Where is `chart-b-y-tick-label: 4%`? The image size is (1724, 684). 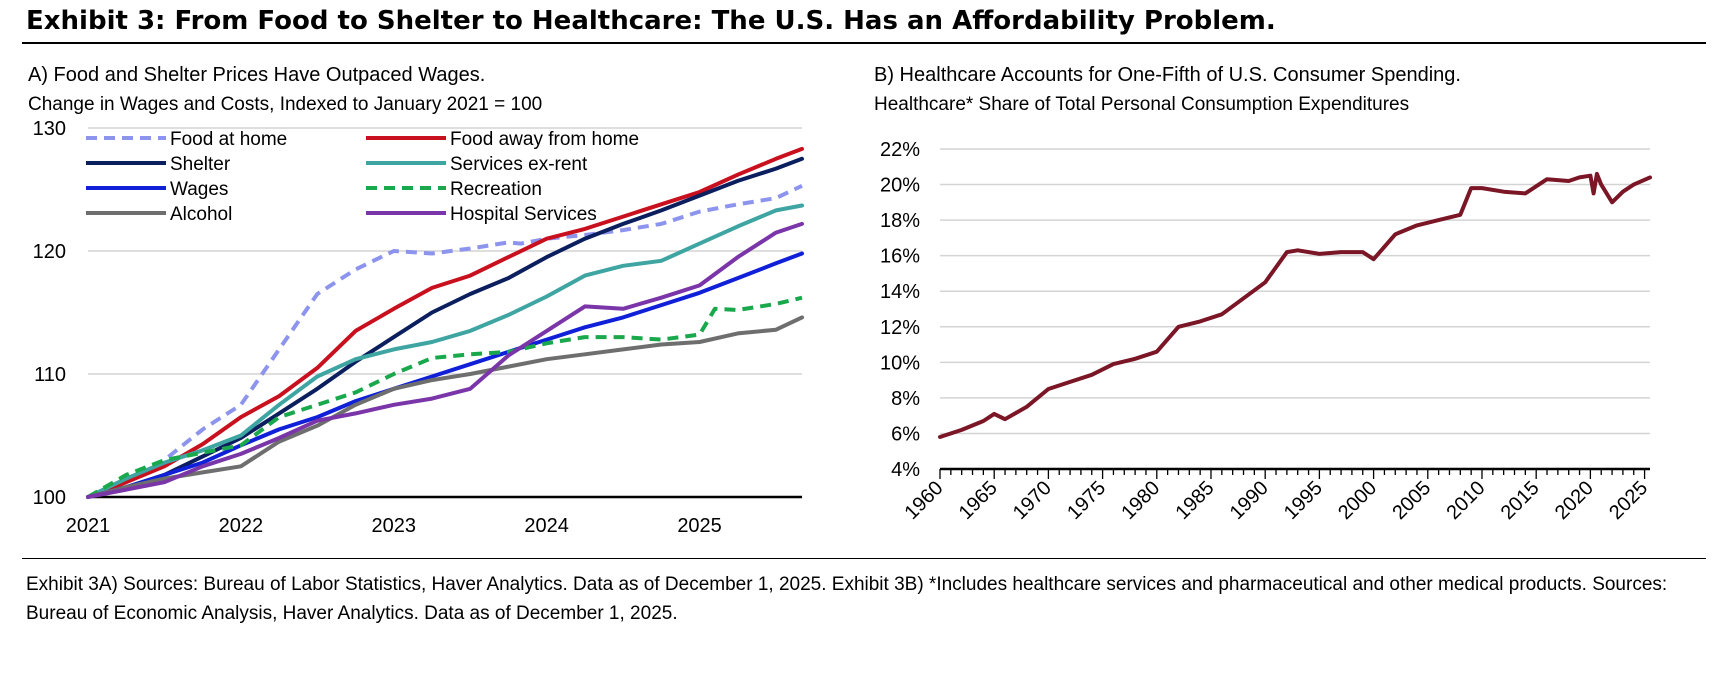
chart-b-y-tick-label: 4% is located at coordinates (905, 470).